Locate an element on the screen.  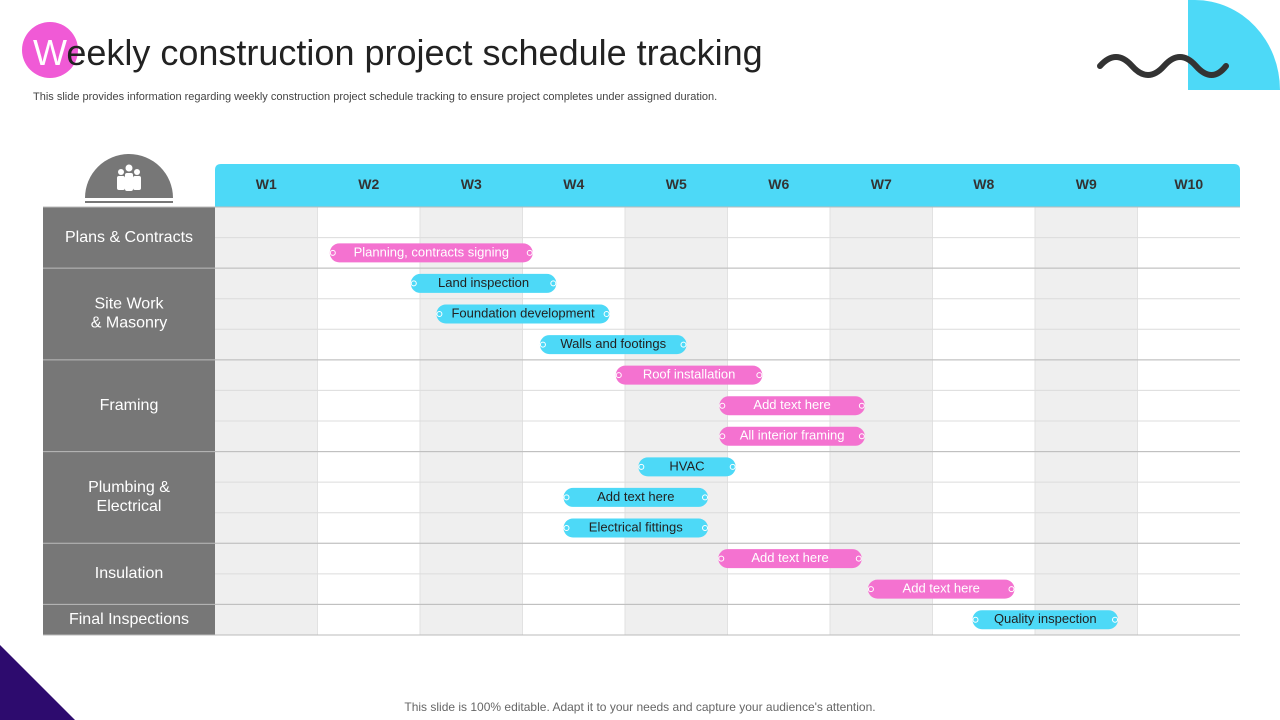
task-label: All interior framing is located at coordinates (792, 435).